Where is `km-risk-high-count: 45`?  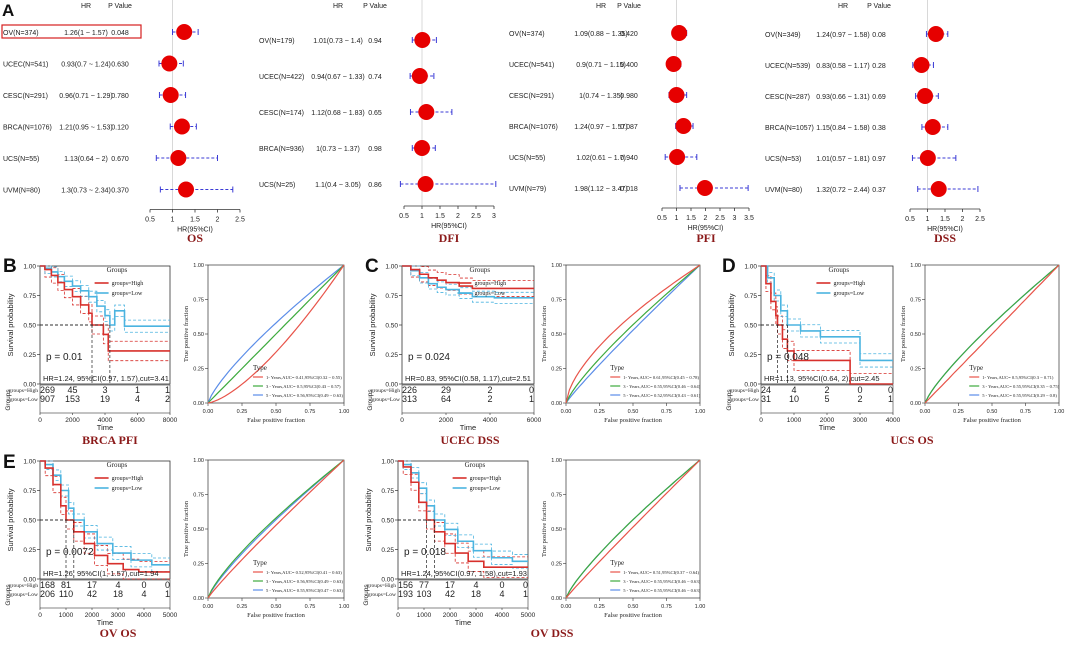
km-risk-high-count: 45 is located at coordinates (72, 390).